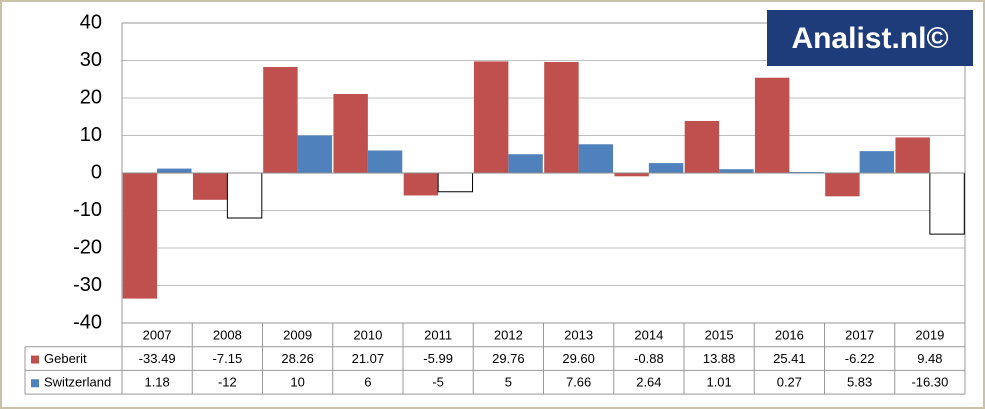  I want to click on y-tick-label: 40, so click(91, 22).